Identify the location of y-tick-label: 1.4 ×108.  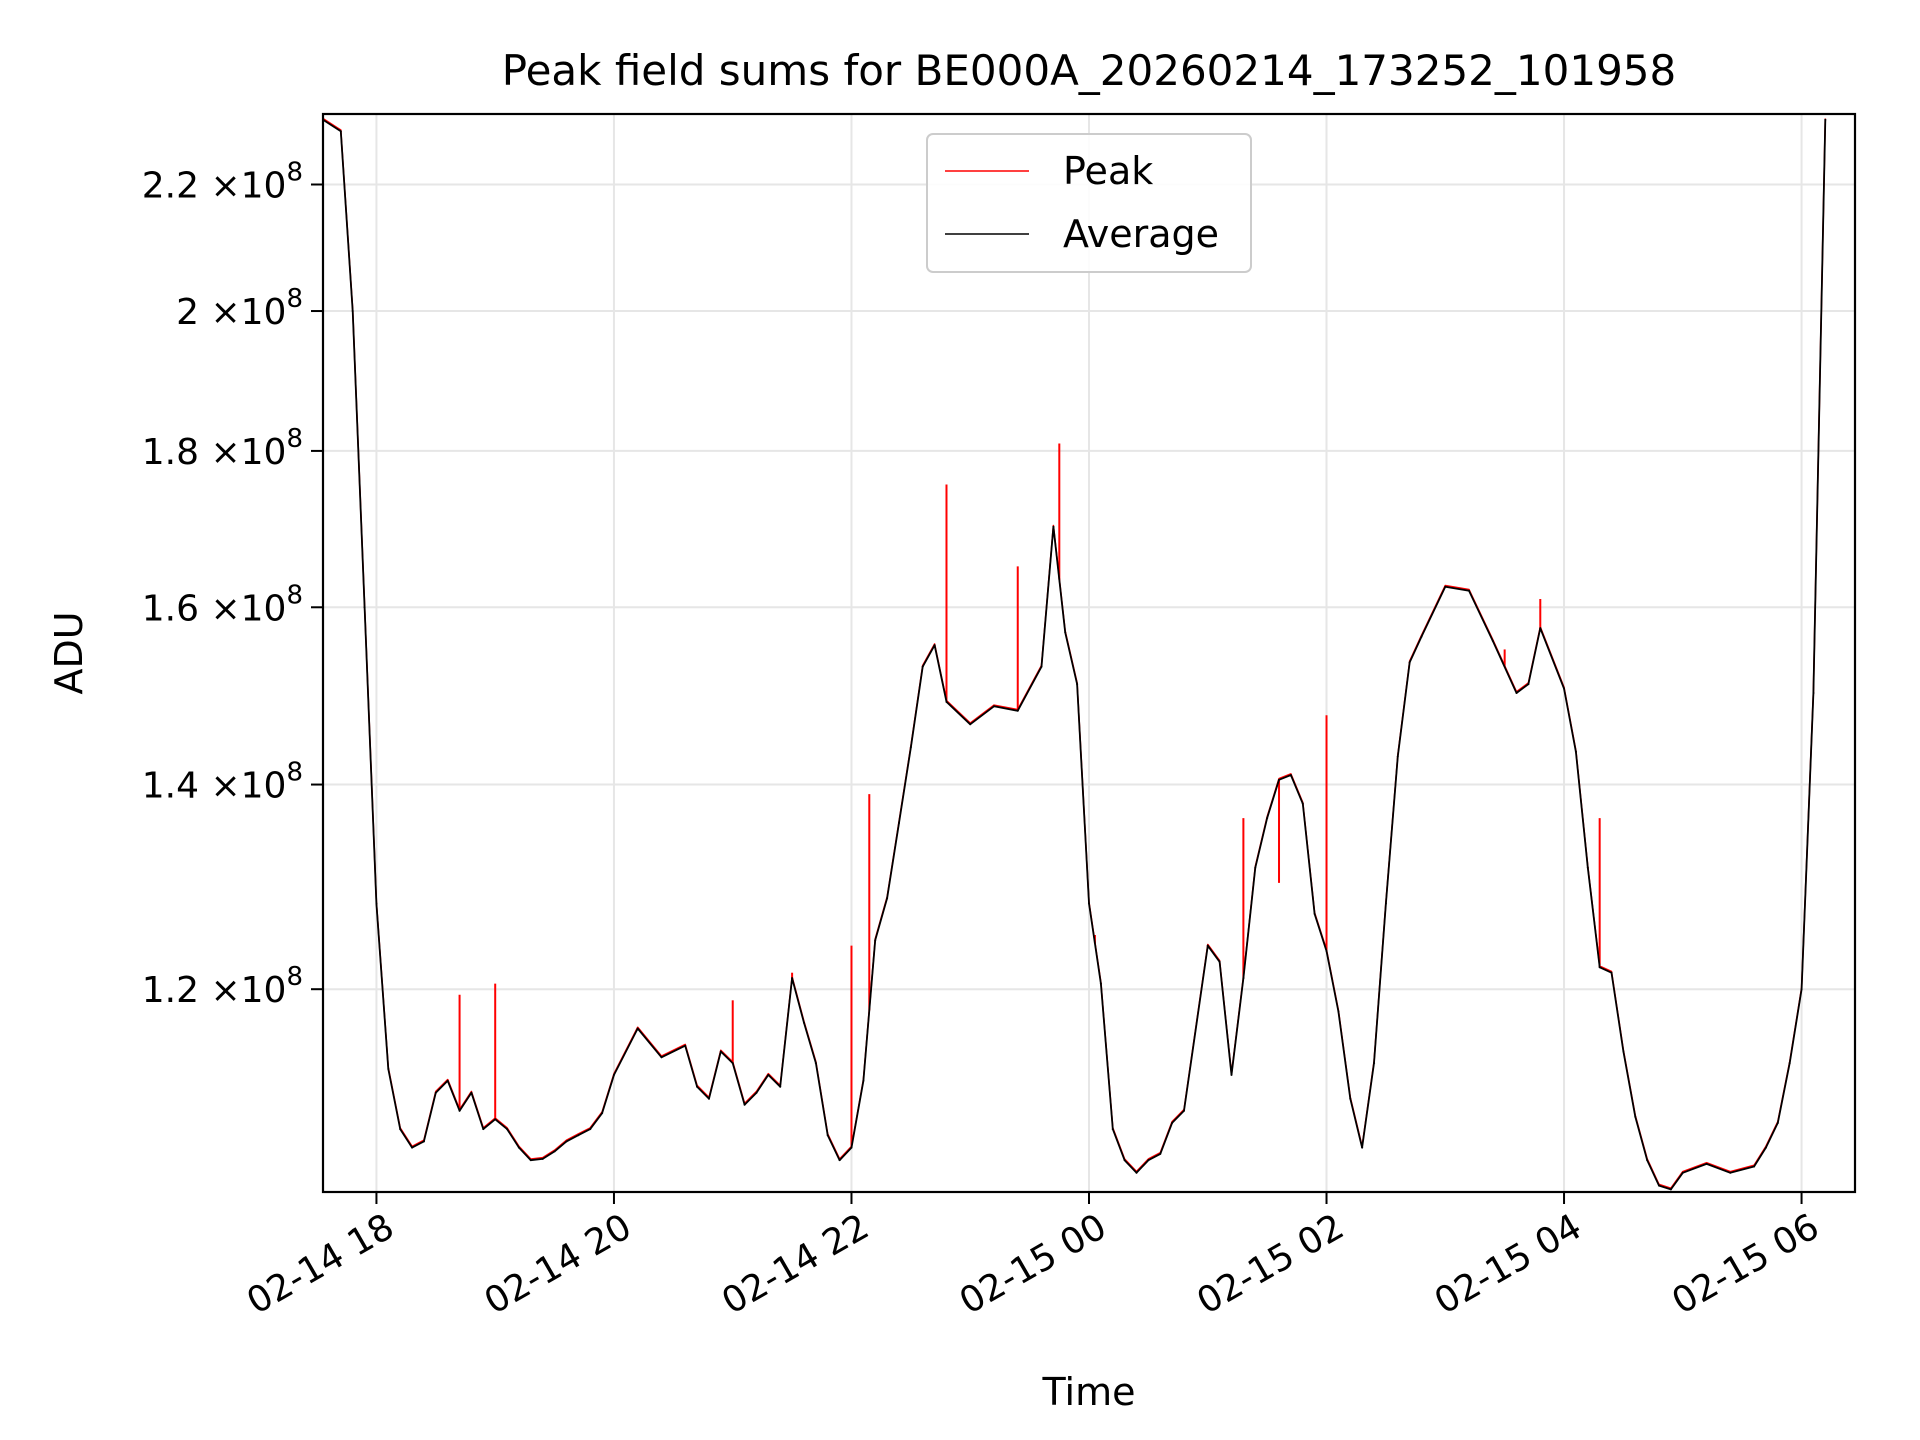
(222, 782).